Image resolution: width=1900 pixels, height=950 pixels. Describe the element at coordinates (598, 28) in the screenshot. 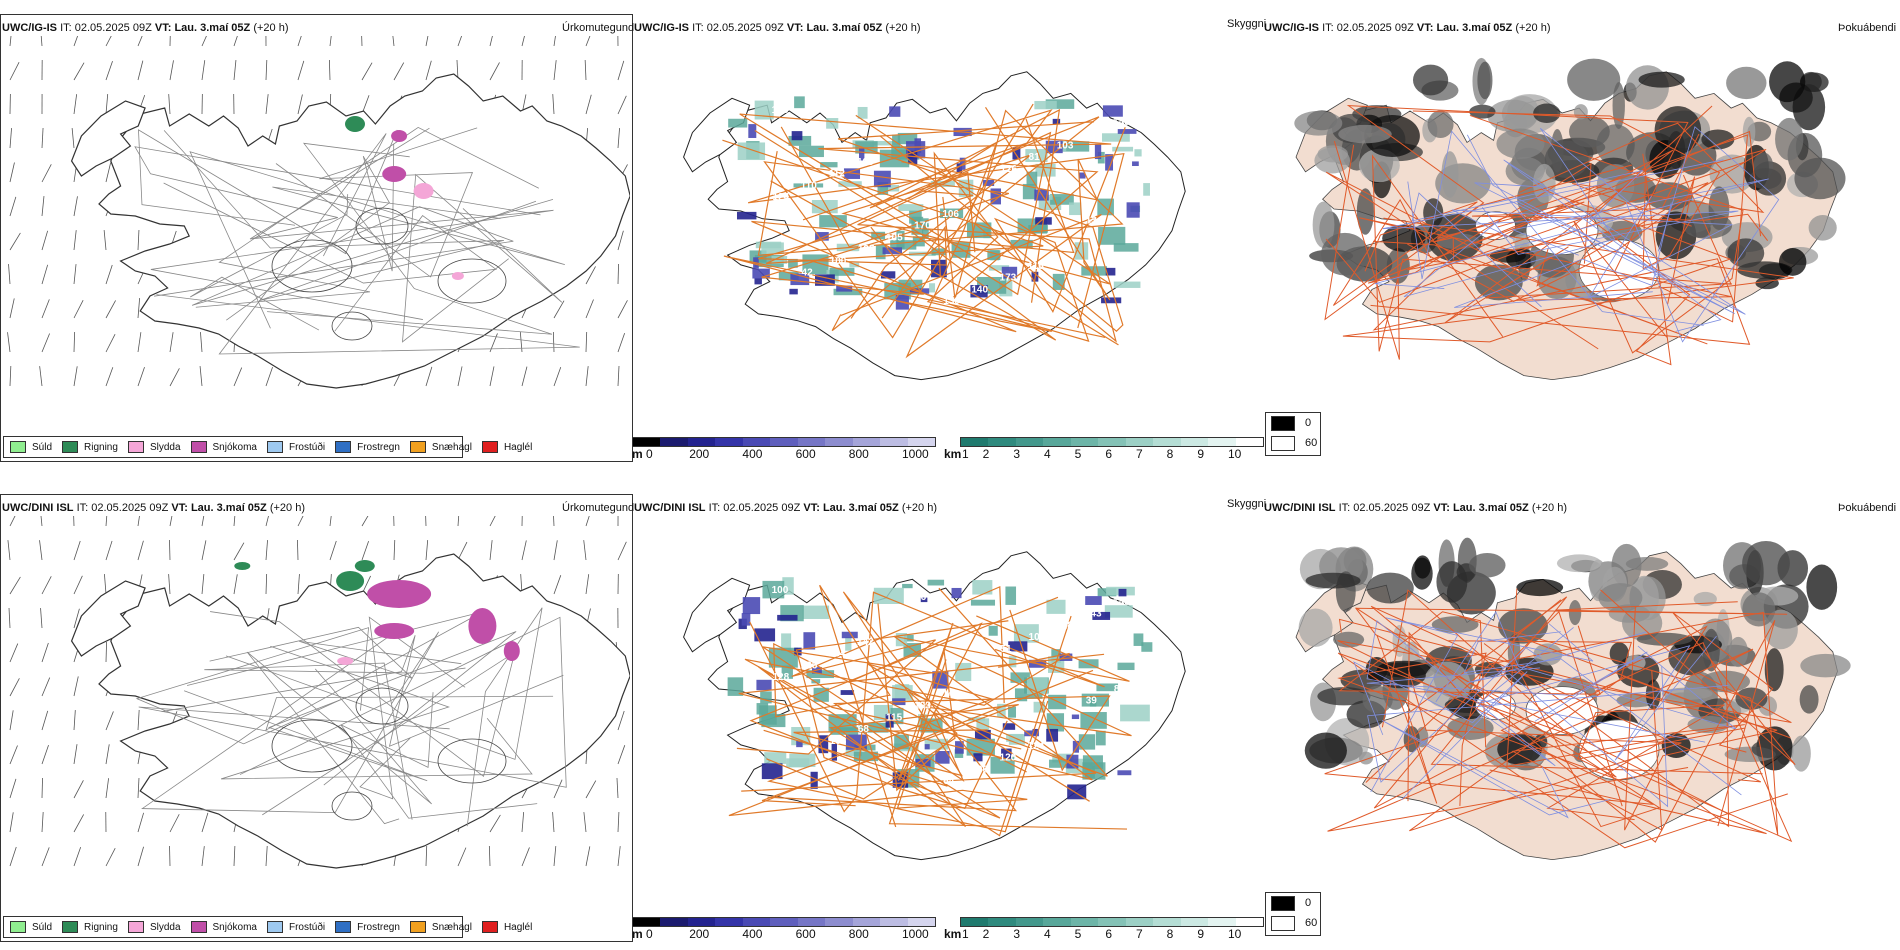

I see `title-precip-type-top: Úrkomutegund` at that location.